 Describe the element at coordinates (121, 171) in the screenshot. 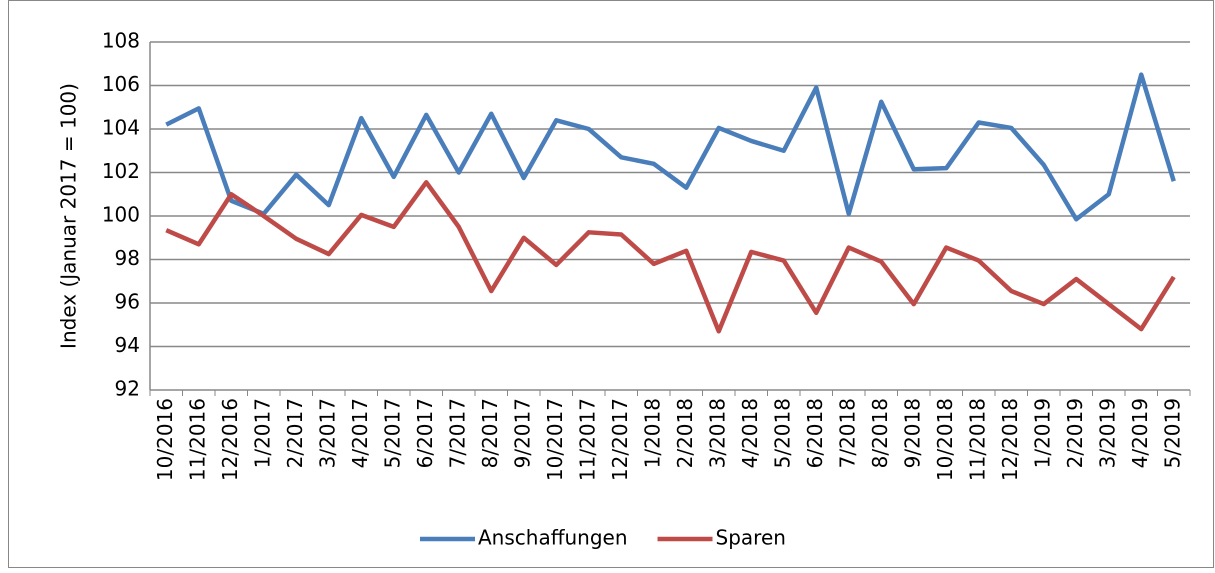

I see `y-tick-label: 102` at that location.